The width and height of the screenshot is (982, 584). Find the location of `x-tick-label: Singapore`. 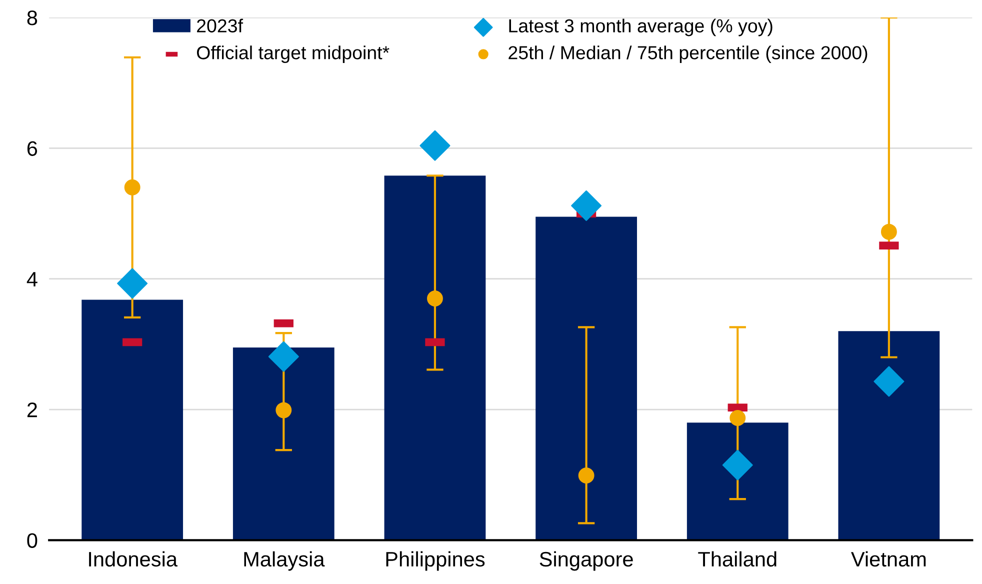

x-tick-label: Singapore is located at coordinates (586, 561).